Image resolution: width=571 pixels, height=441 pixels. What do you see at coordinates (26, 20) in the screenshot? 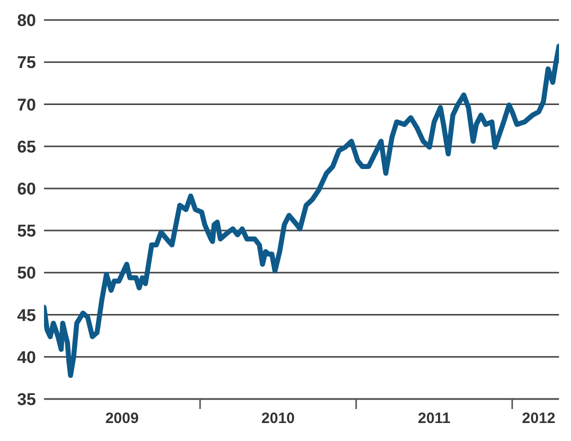
I see `y-tick-label: 80` at bounding box center [26, 20].